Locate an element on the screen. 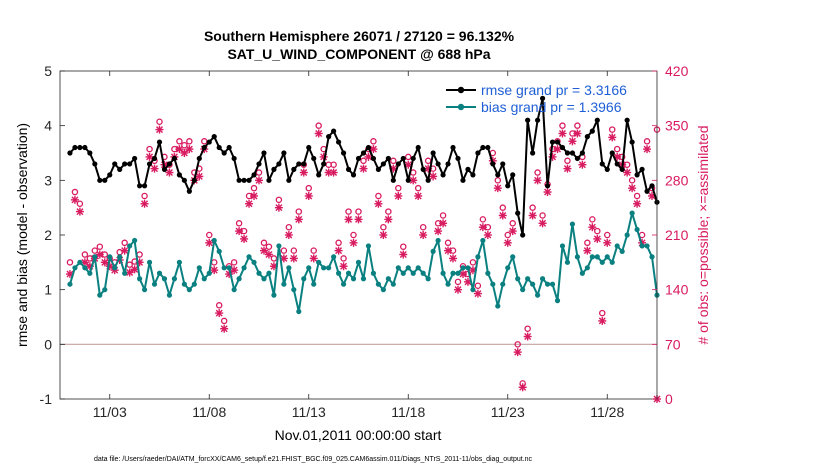 Image resolution: width=830 pixels, height=470 pixels. right-y-axis-label: # of obs: o=possible; ×=assimilated is located at coordinates (703, 234).